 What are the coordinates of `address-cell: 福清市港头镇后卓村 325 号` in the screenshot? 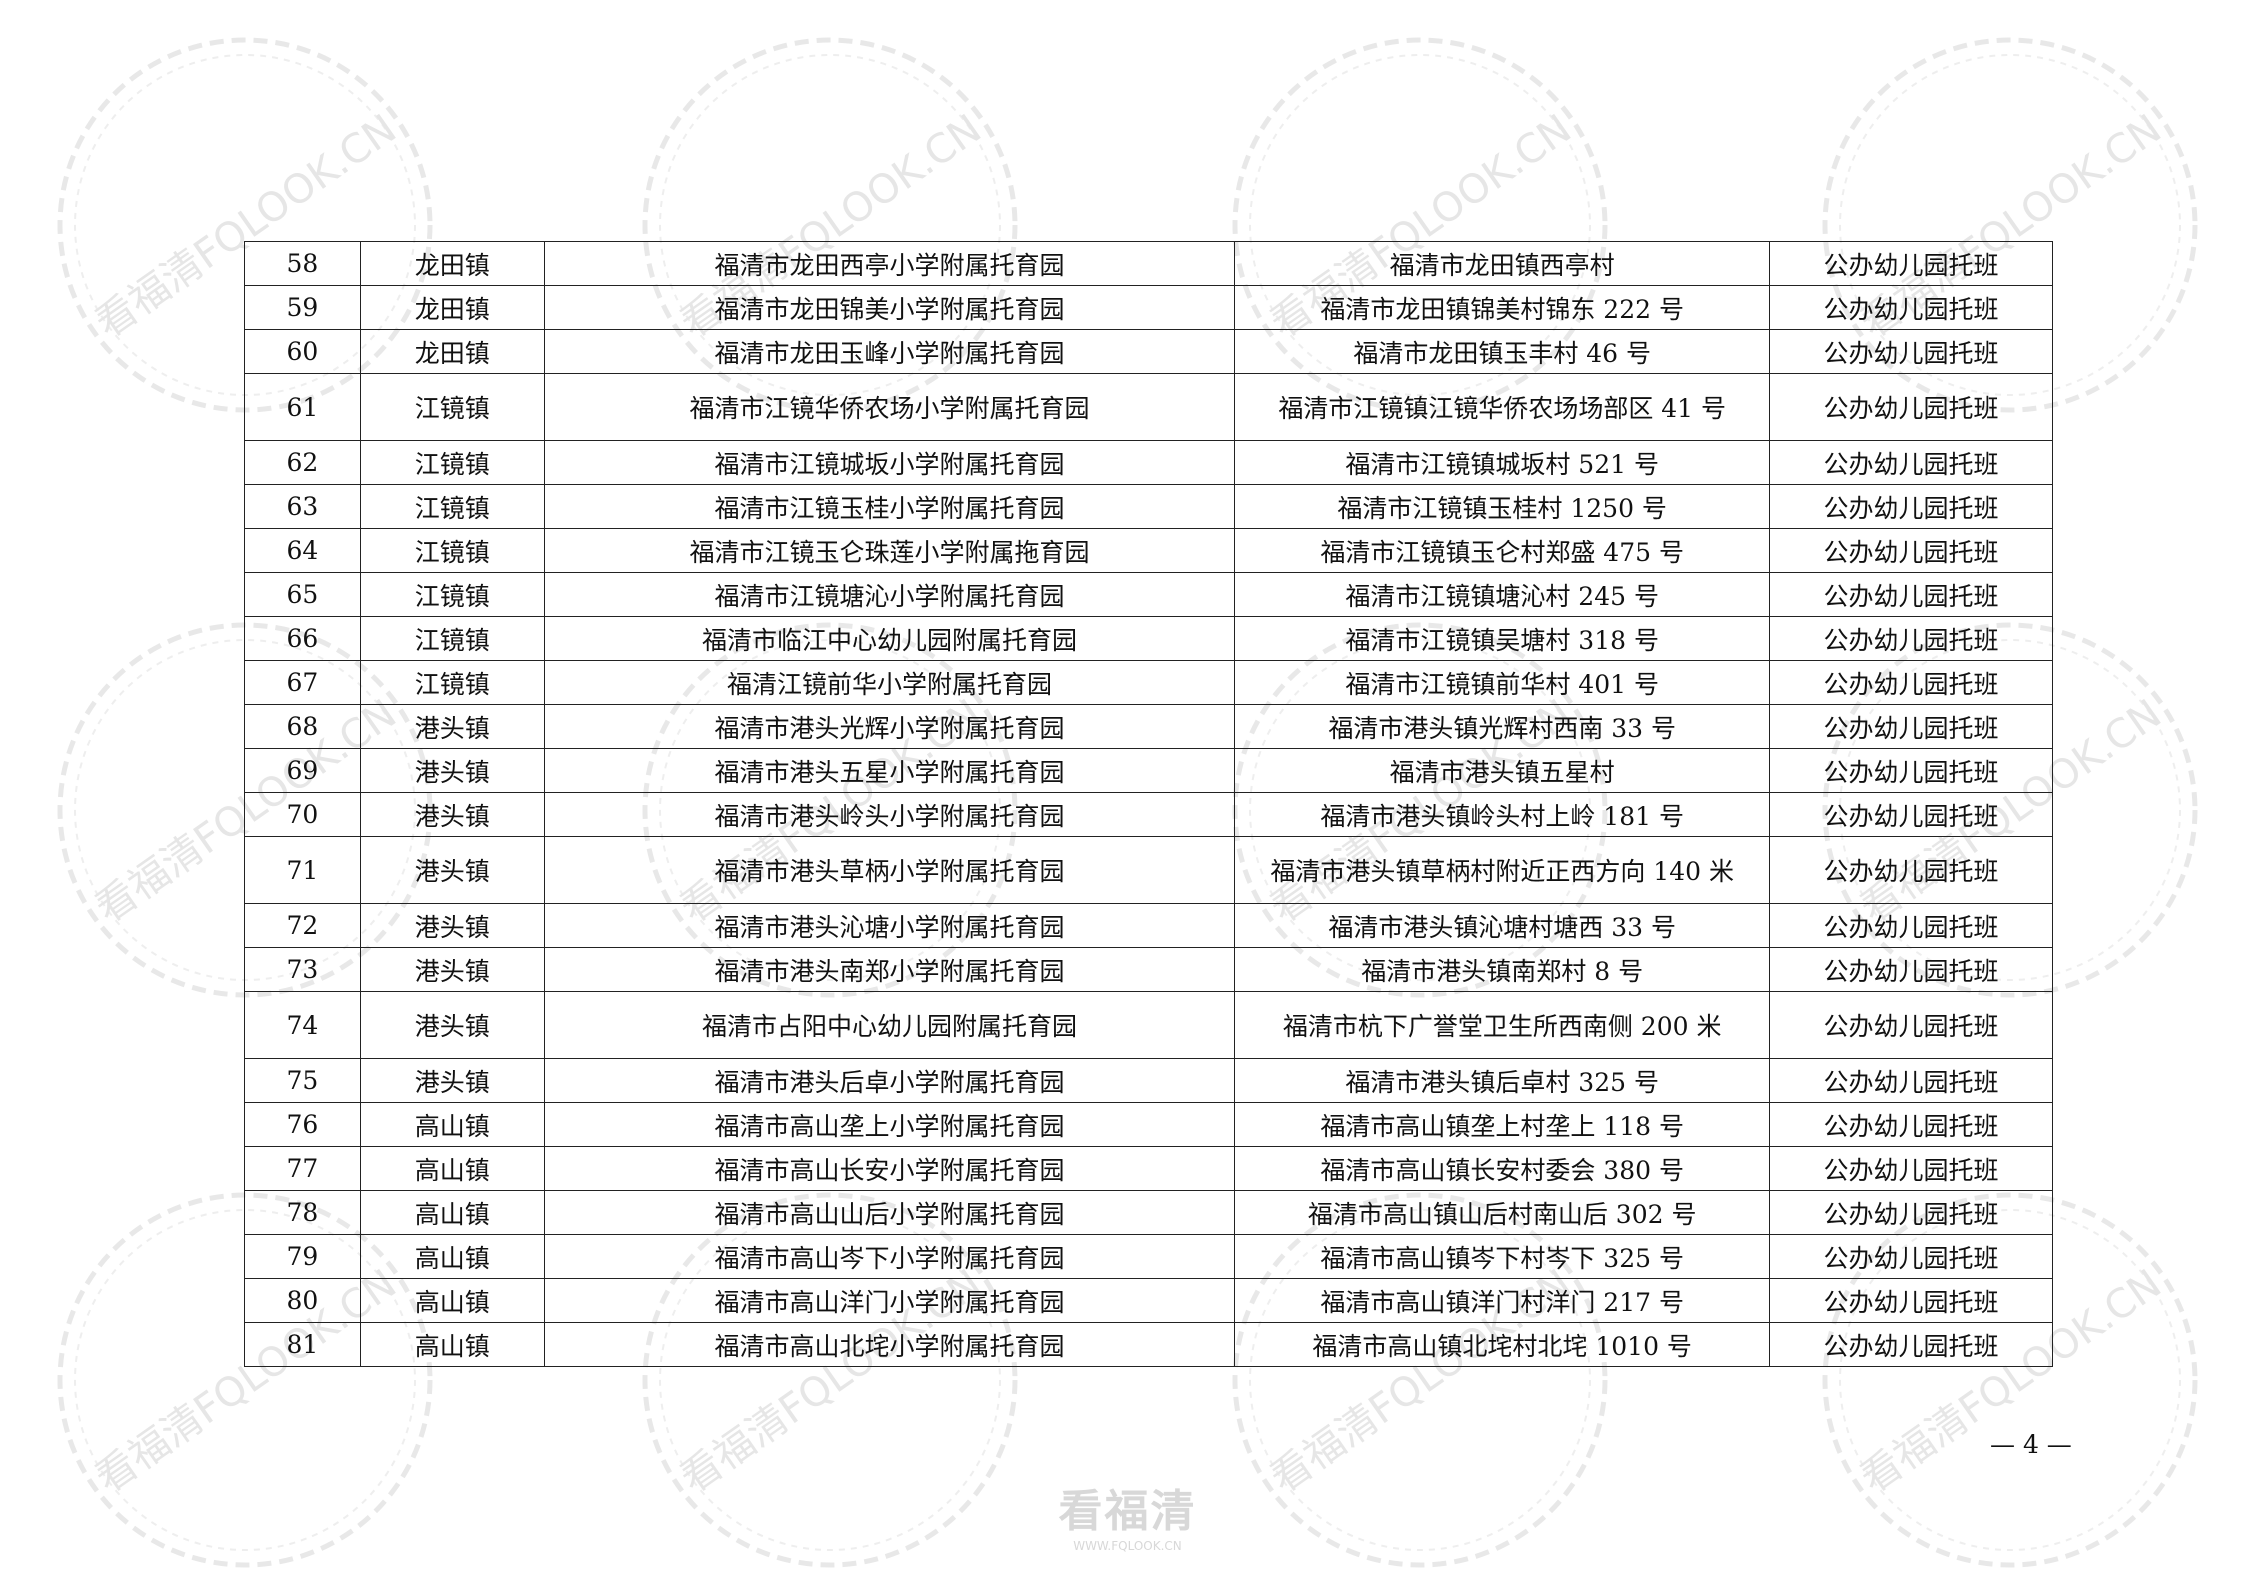 It's located at (1502, 1080).